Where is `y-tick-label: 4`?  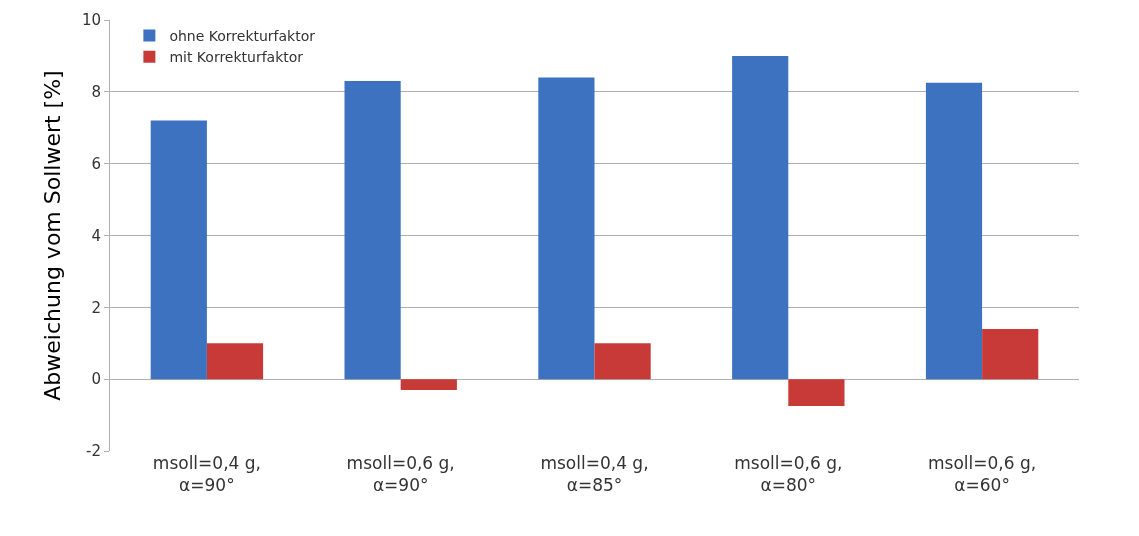
y-tick-label: 4 is located at coordinates (96, 235).